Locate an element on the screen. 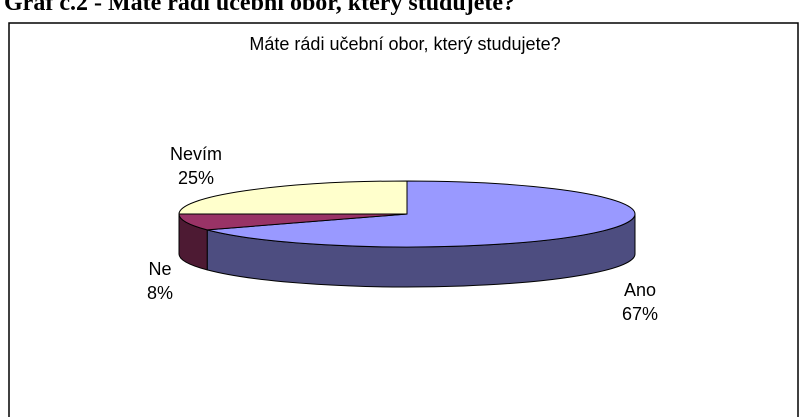 The width and height of the screenshot is (799, 417). slice-label: Nevím is located at coordinates (196, 154).